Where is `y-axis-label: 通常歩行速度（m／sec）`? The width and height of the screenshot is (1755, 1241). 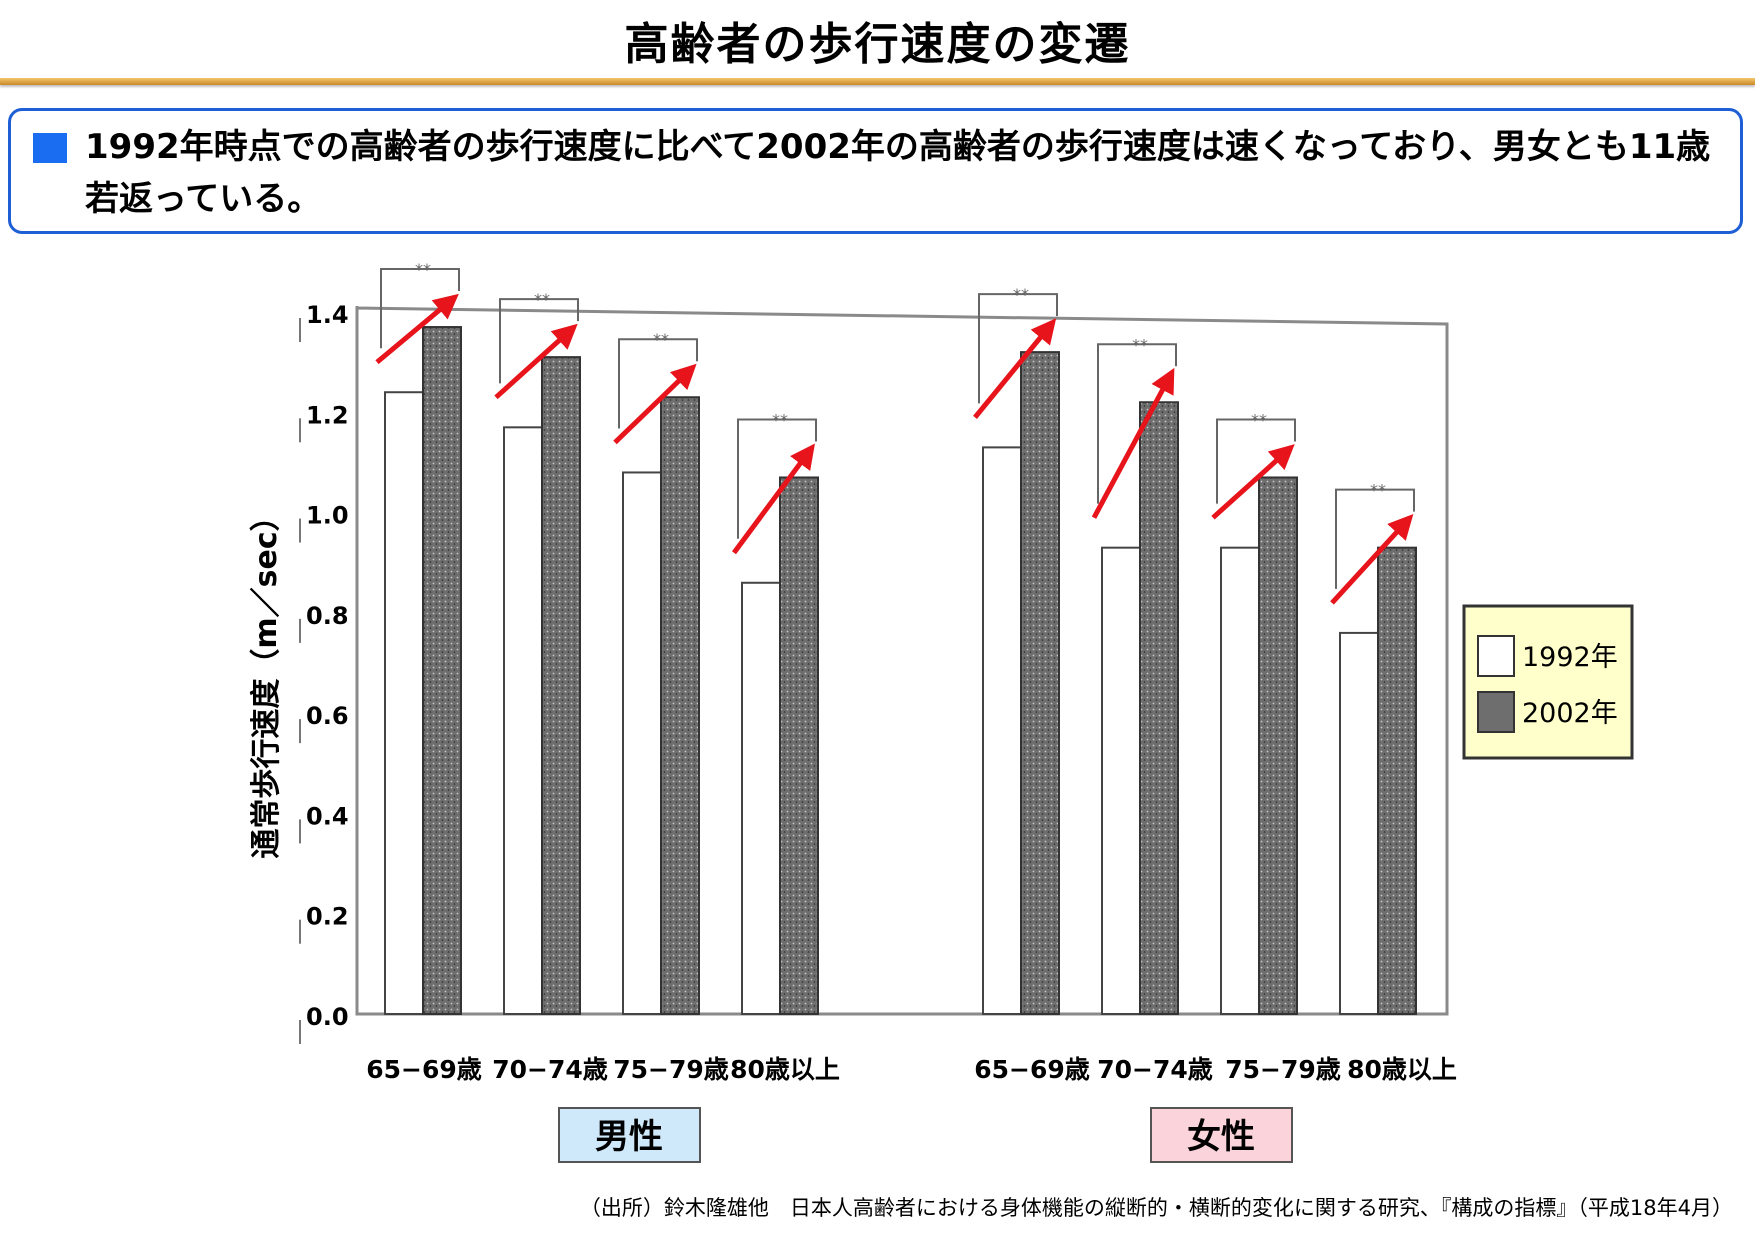
y-axis-label: 通常歩行速度（m／sec） is located at coordinates (266, 679).